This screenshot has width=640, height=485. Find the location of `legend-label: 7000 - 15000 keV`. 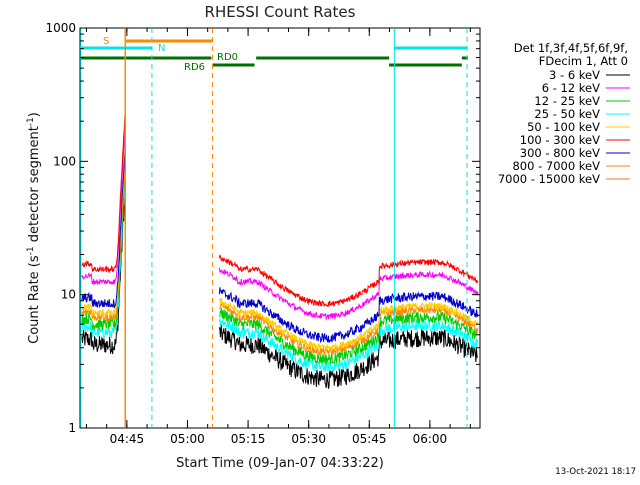

legend-label: 7000 - 15000 keV is located at coordinates (549, 179).